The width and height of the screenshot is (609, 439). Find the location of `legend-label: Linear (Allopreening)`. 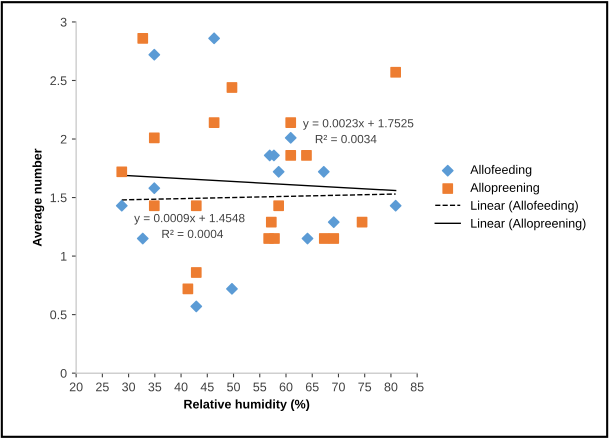

legend-label: Linear (Allopreening) is located at coordinates (528, 224).